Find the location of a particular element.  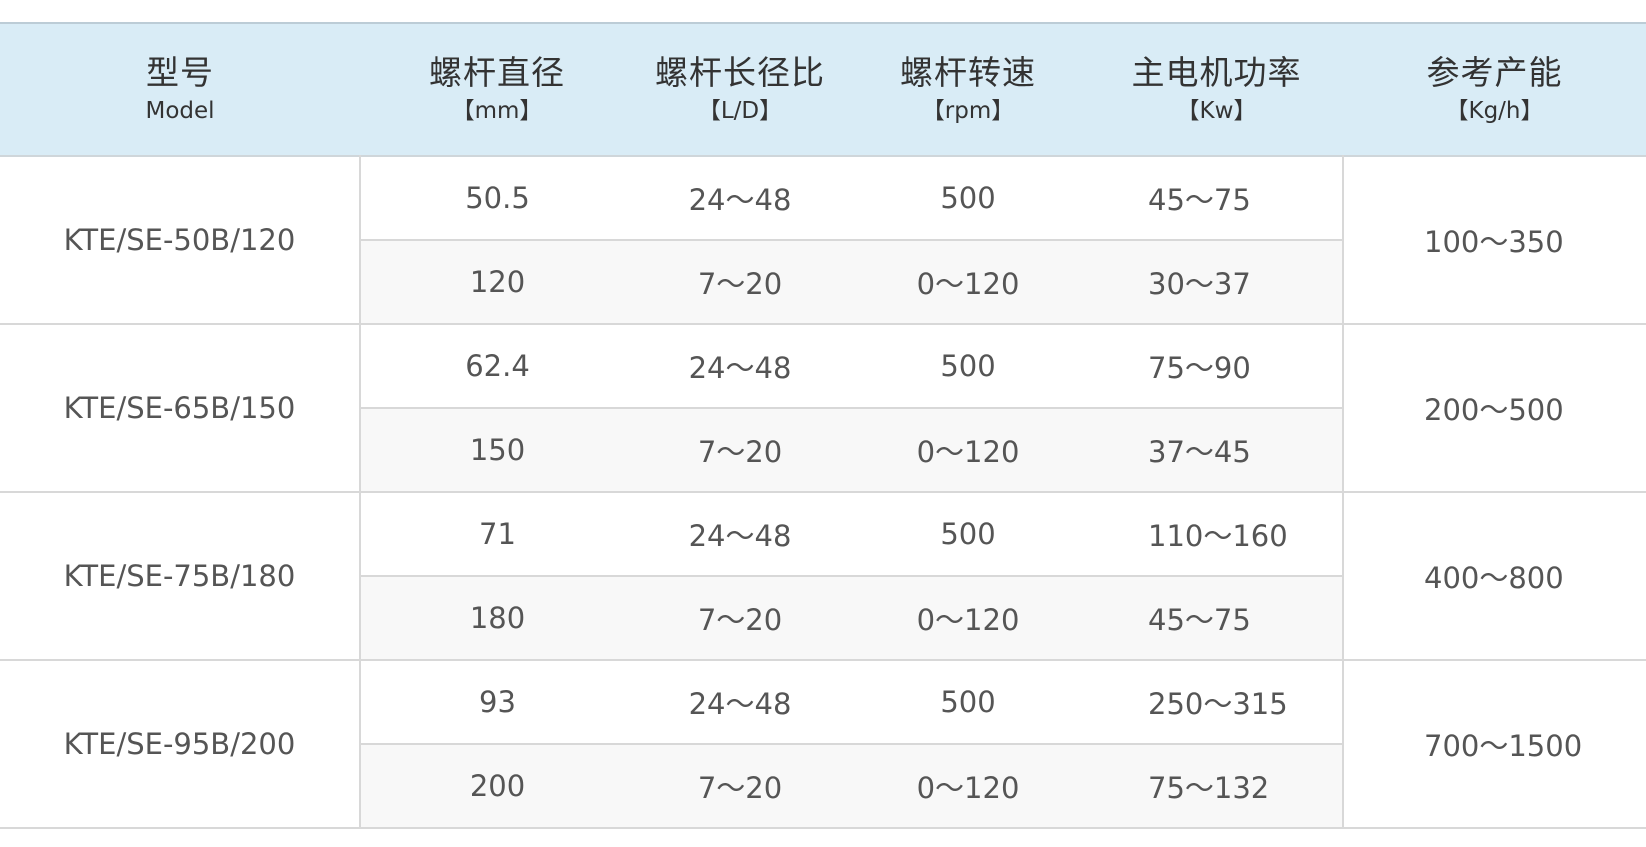

header-en: 【L/D】 is located at coordinates (740, 110).